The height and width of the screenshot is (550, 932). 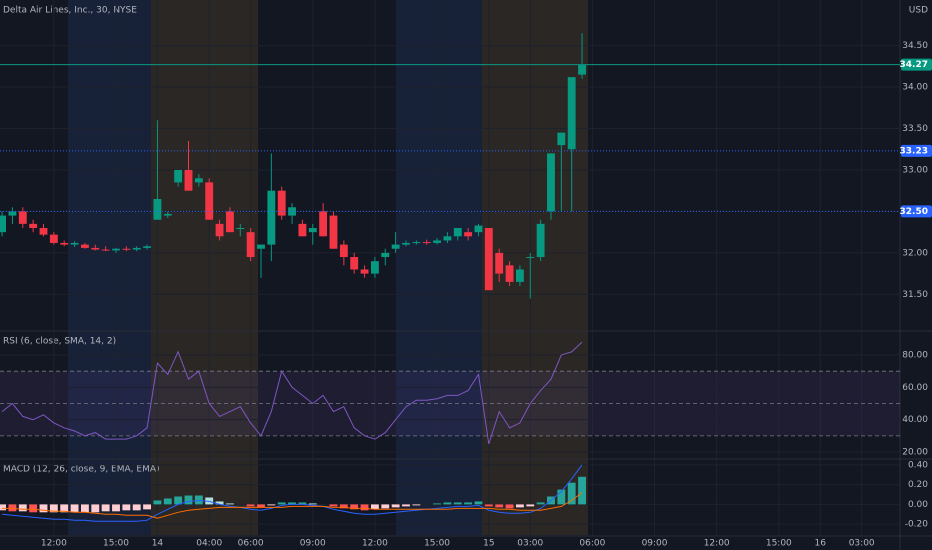 I want to click on y-tick-label: 0.20, so click(x=918, y=485).